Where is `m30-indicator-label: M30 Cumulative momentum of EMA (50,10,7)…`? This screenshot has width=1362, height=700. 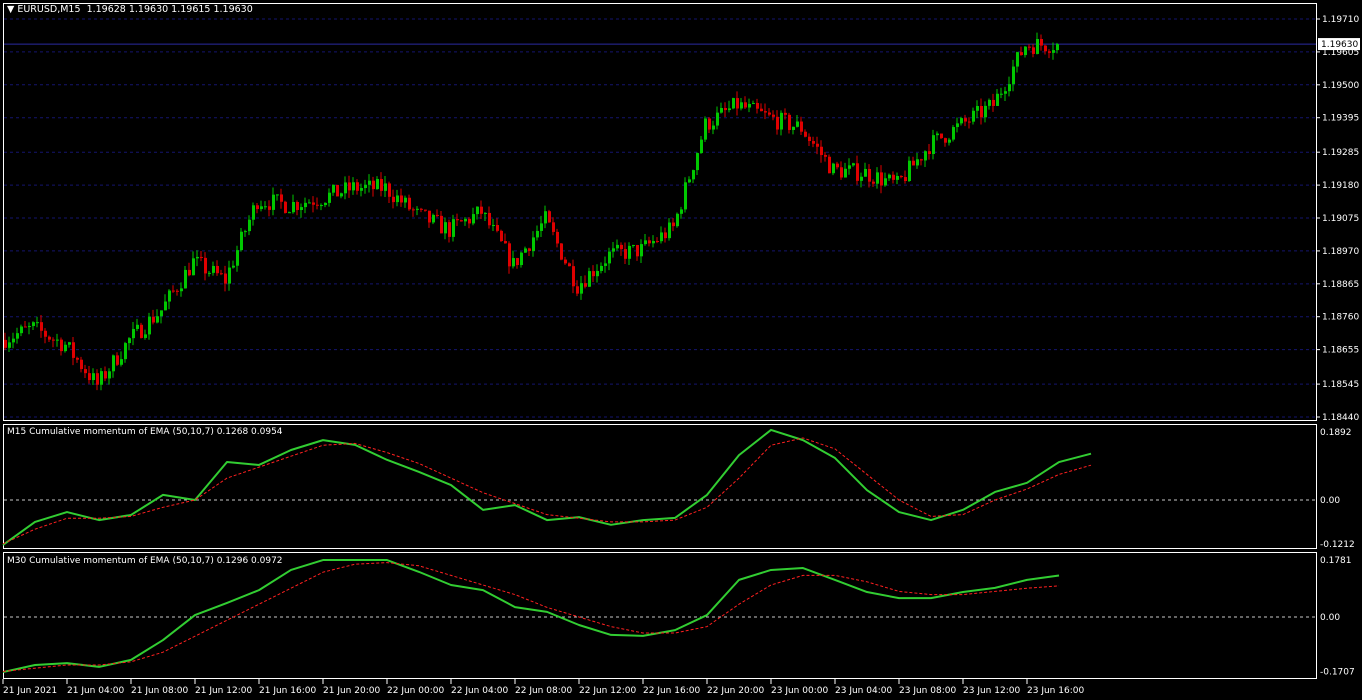 m30-indicator-label: M30 Cumulative momentum of EMA (50,10,7)… is located at coordinates (145, 561).